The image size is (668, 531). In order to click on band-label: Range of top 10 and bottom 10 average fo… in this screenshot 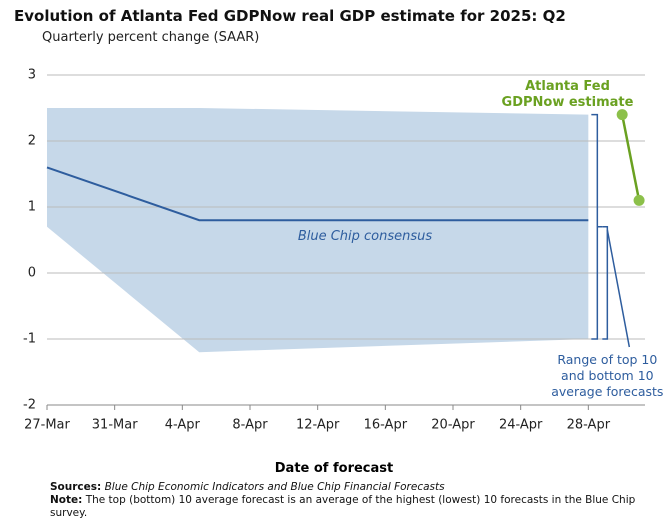, I will do `click(607, 375)`.